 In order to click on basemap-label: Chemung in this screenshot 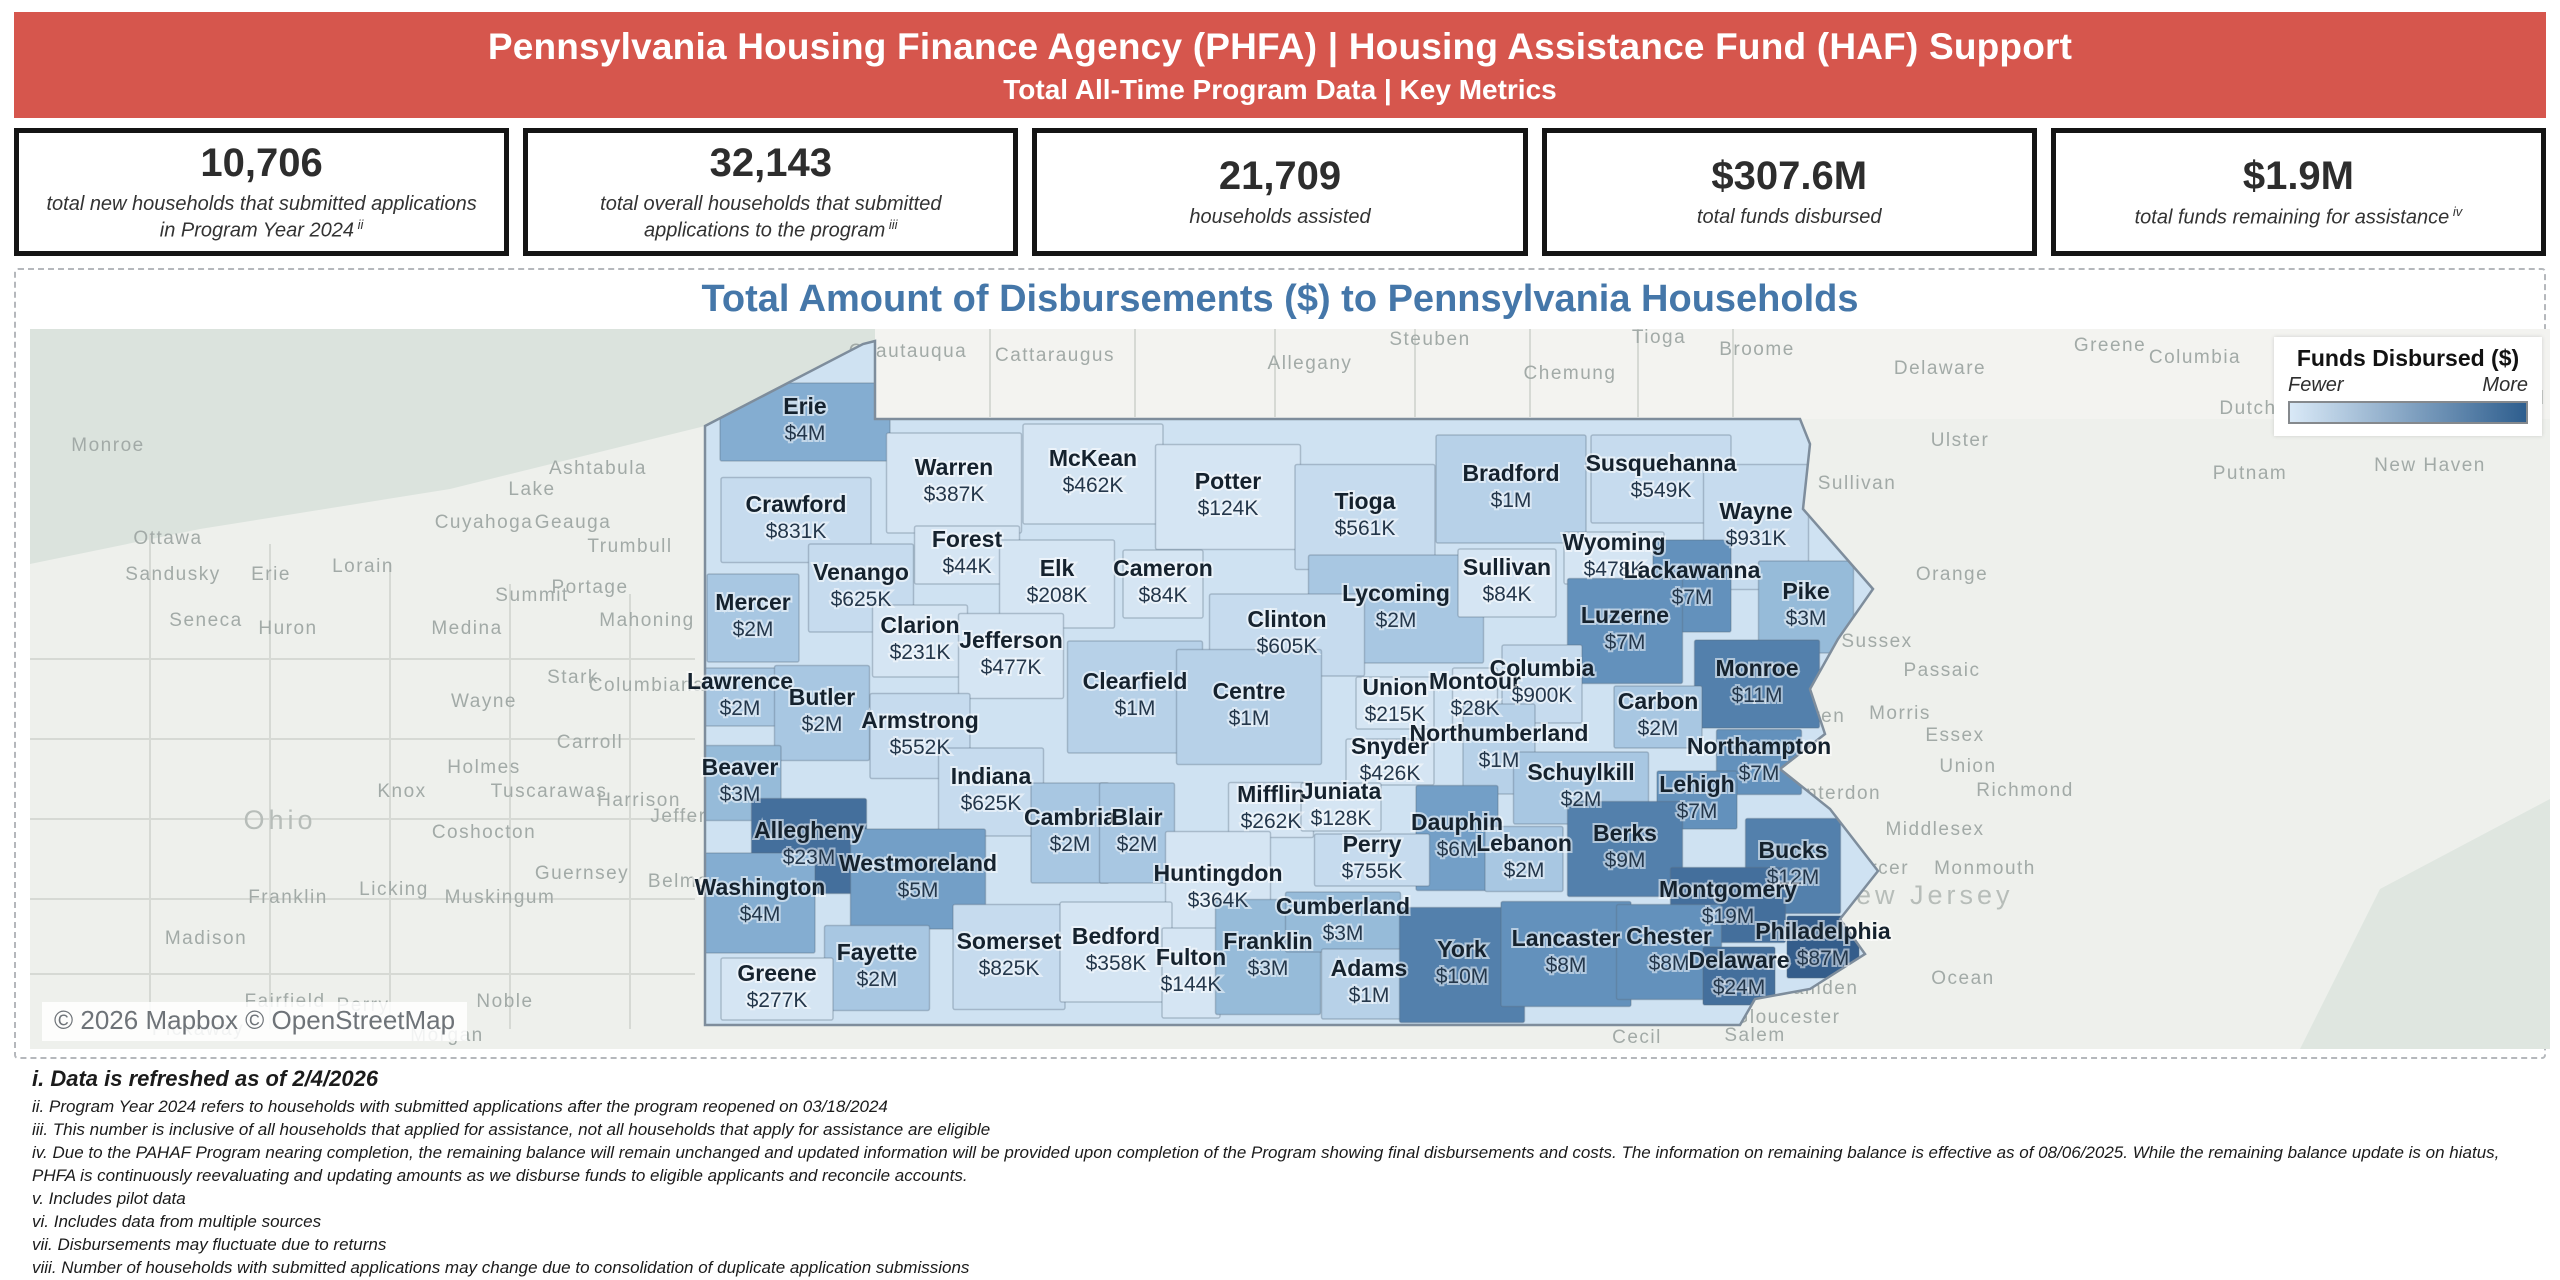, I will do `click(1570, 373)`.